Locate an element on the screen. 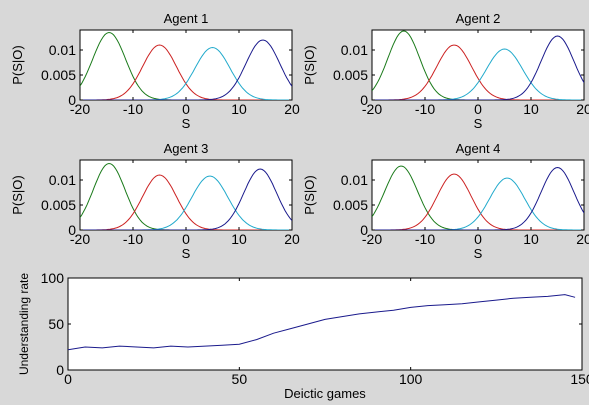 Image resolution: width=589 pixels, height=405 pixels. plot-panel: -20 -10 0 10 20 0 0.005 0.01 Agent 3 S P(S|O) is located at coordinates (155, 201).